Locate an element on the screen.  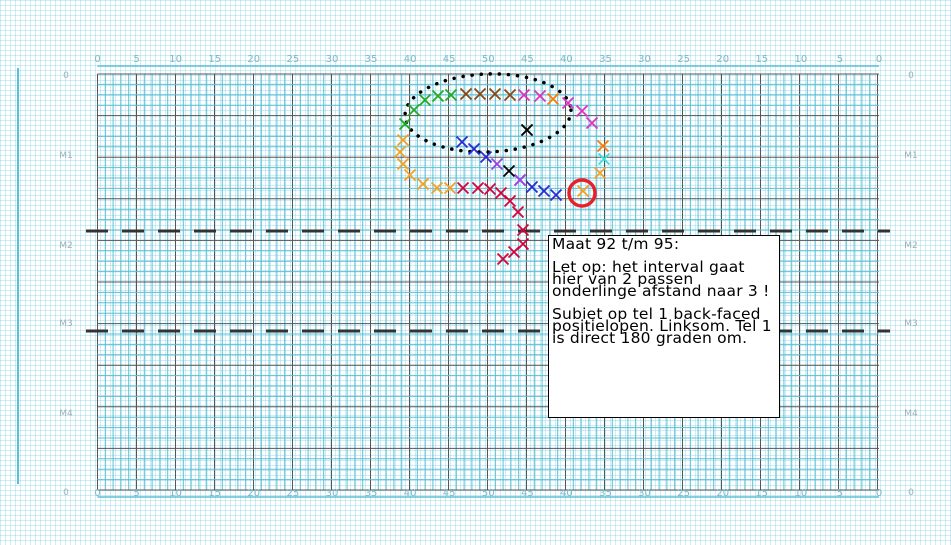
bottom-yard-number: 50 is located at coordinates (488, 493).